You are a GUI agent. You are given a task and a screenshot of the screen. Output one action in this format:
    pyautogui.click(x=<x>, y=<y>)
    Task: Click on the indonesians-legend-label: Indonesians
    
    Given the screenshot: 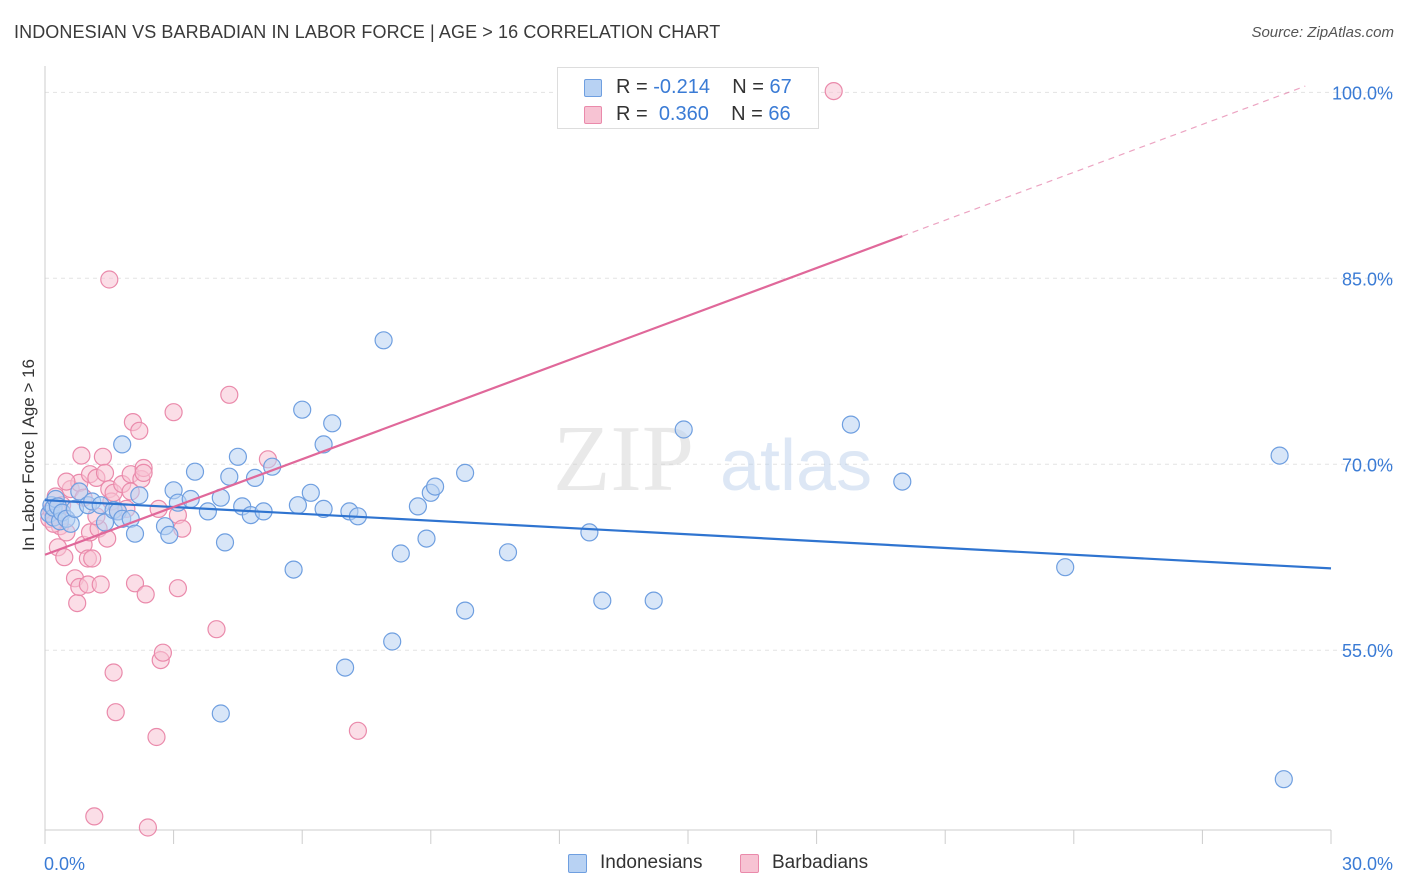 What is the action you would take?
    pyautogui.click(x=651, y=862)
    